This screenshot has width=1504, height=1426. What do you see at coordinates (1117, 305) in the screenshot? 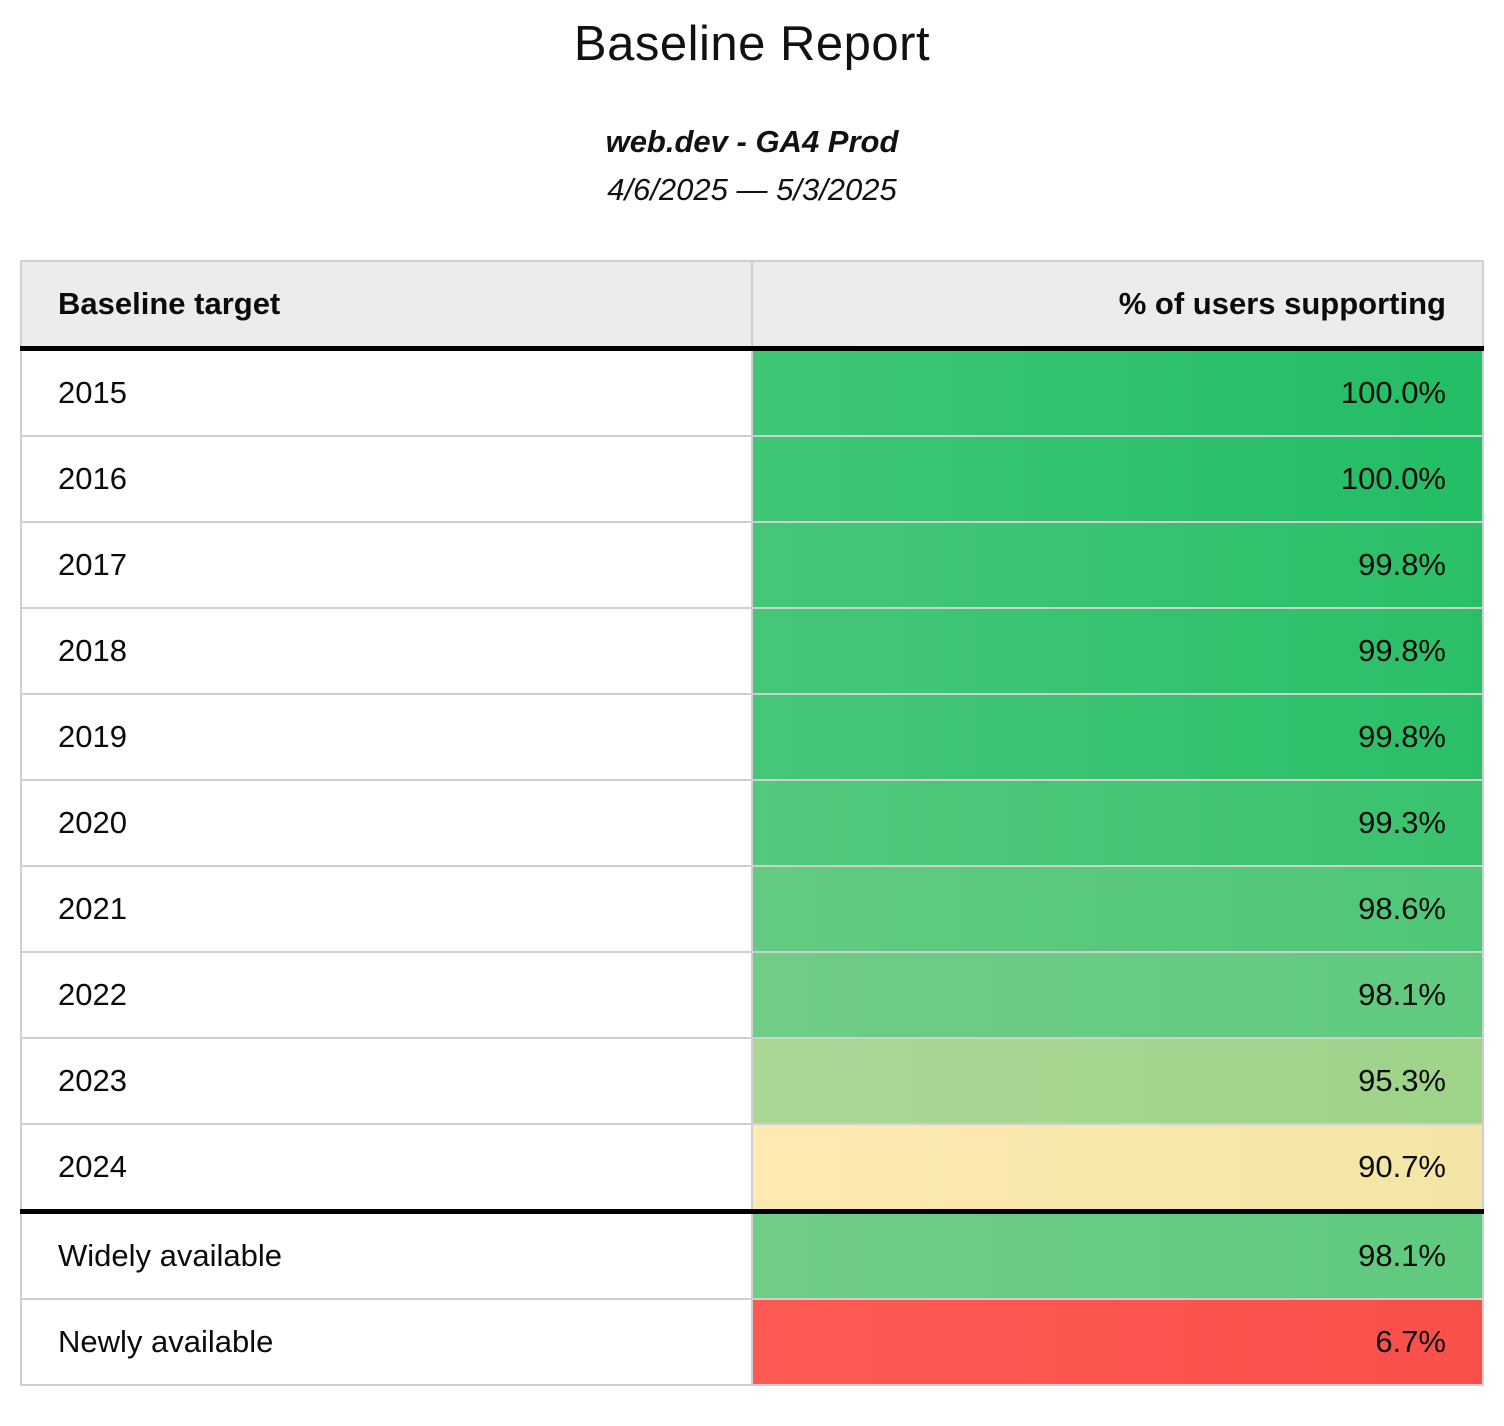
I see `column-header-percent-supporting: % of users supporting` at bounding box center [1117, 305].